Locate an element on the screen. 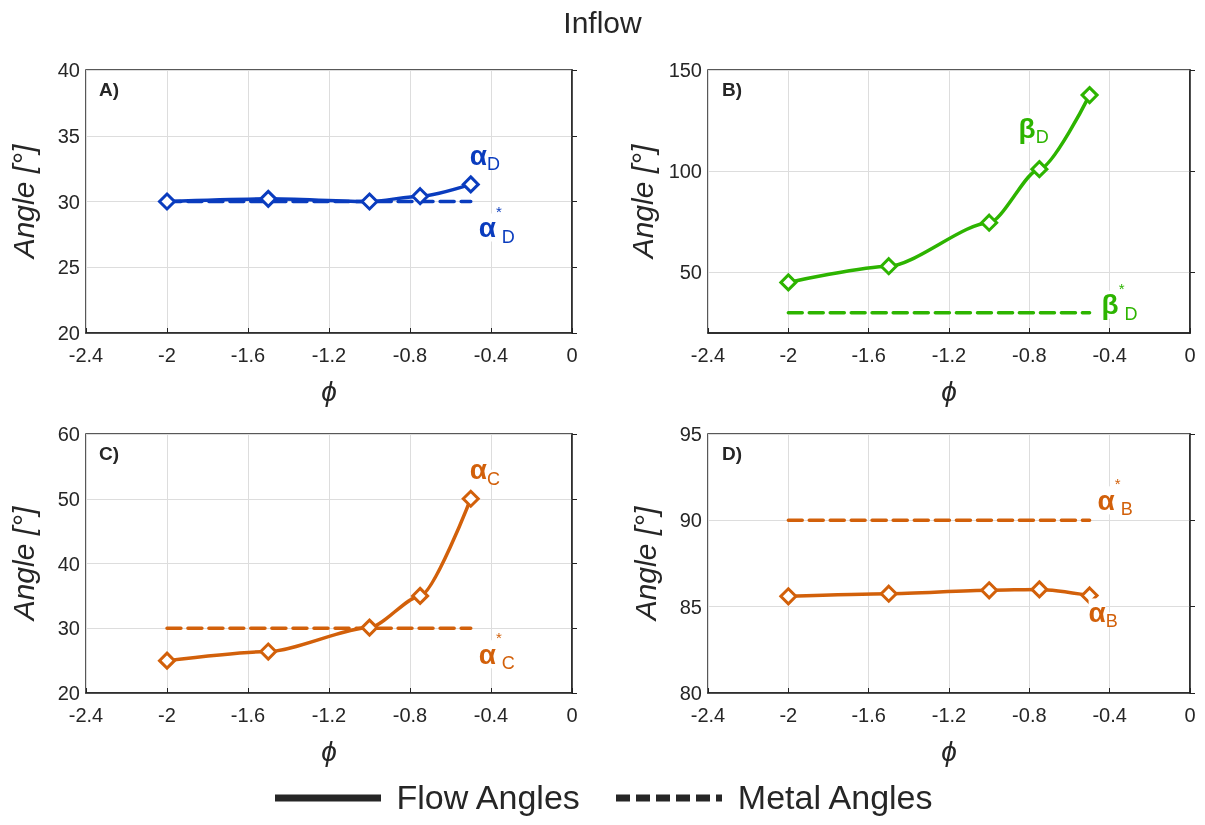  annotation: B) is located at coordinates (732, 89).